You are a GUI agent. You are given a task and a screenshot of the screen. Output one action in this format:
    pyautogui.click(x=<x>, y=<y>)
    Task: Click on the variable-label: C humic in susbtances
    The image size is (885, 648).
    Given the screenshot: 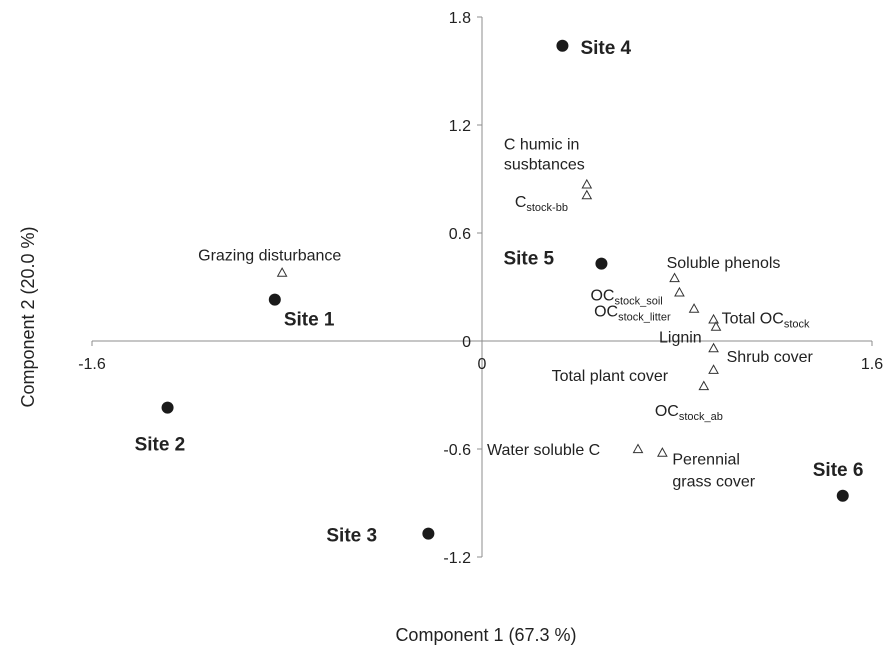 What is the action you would take?
    pyautogui.click(x=544, y=154)
    